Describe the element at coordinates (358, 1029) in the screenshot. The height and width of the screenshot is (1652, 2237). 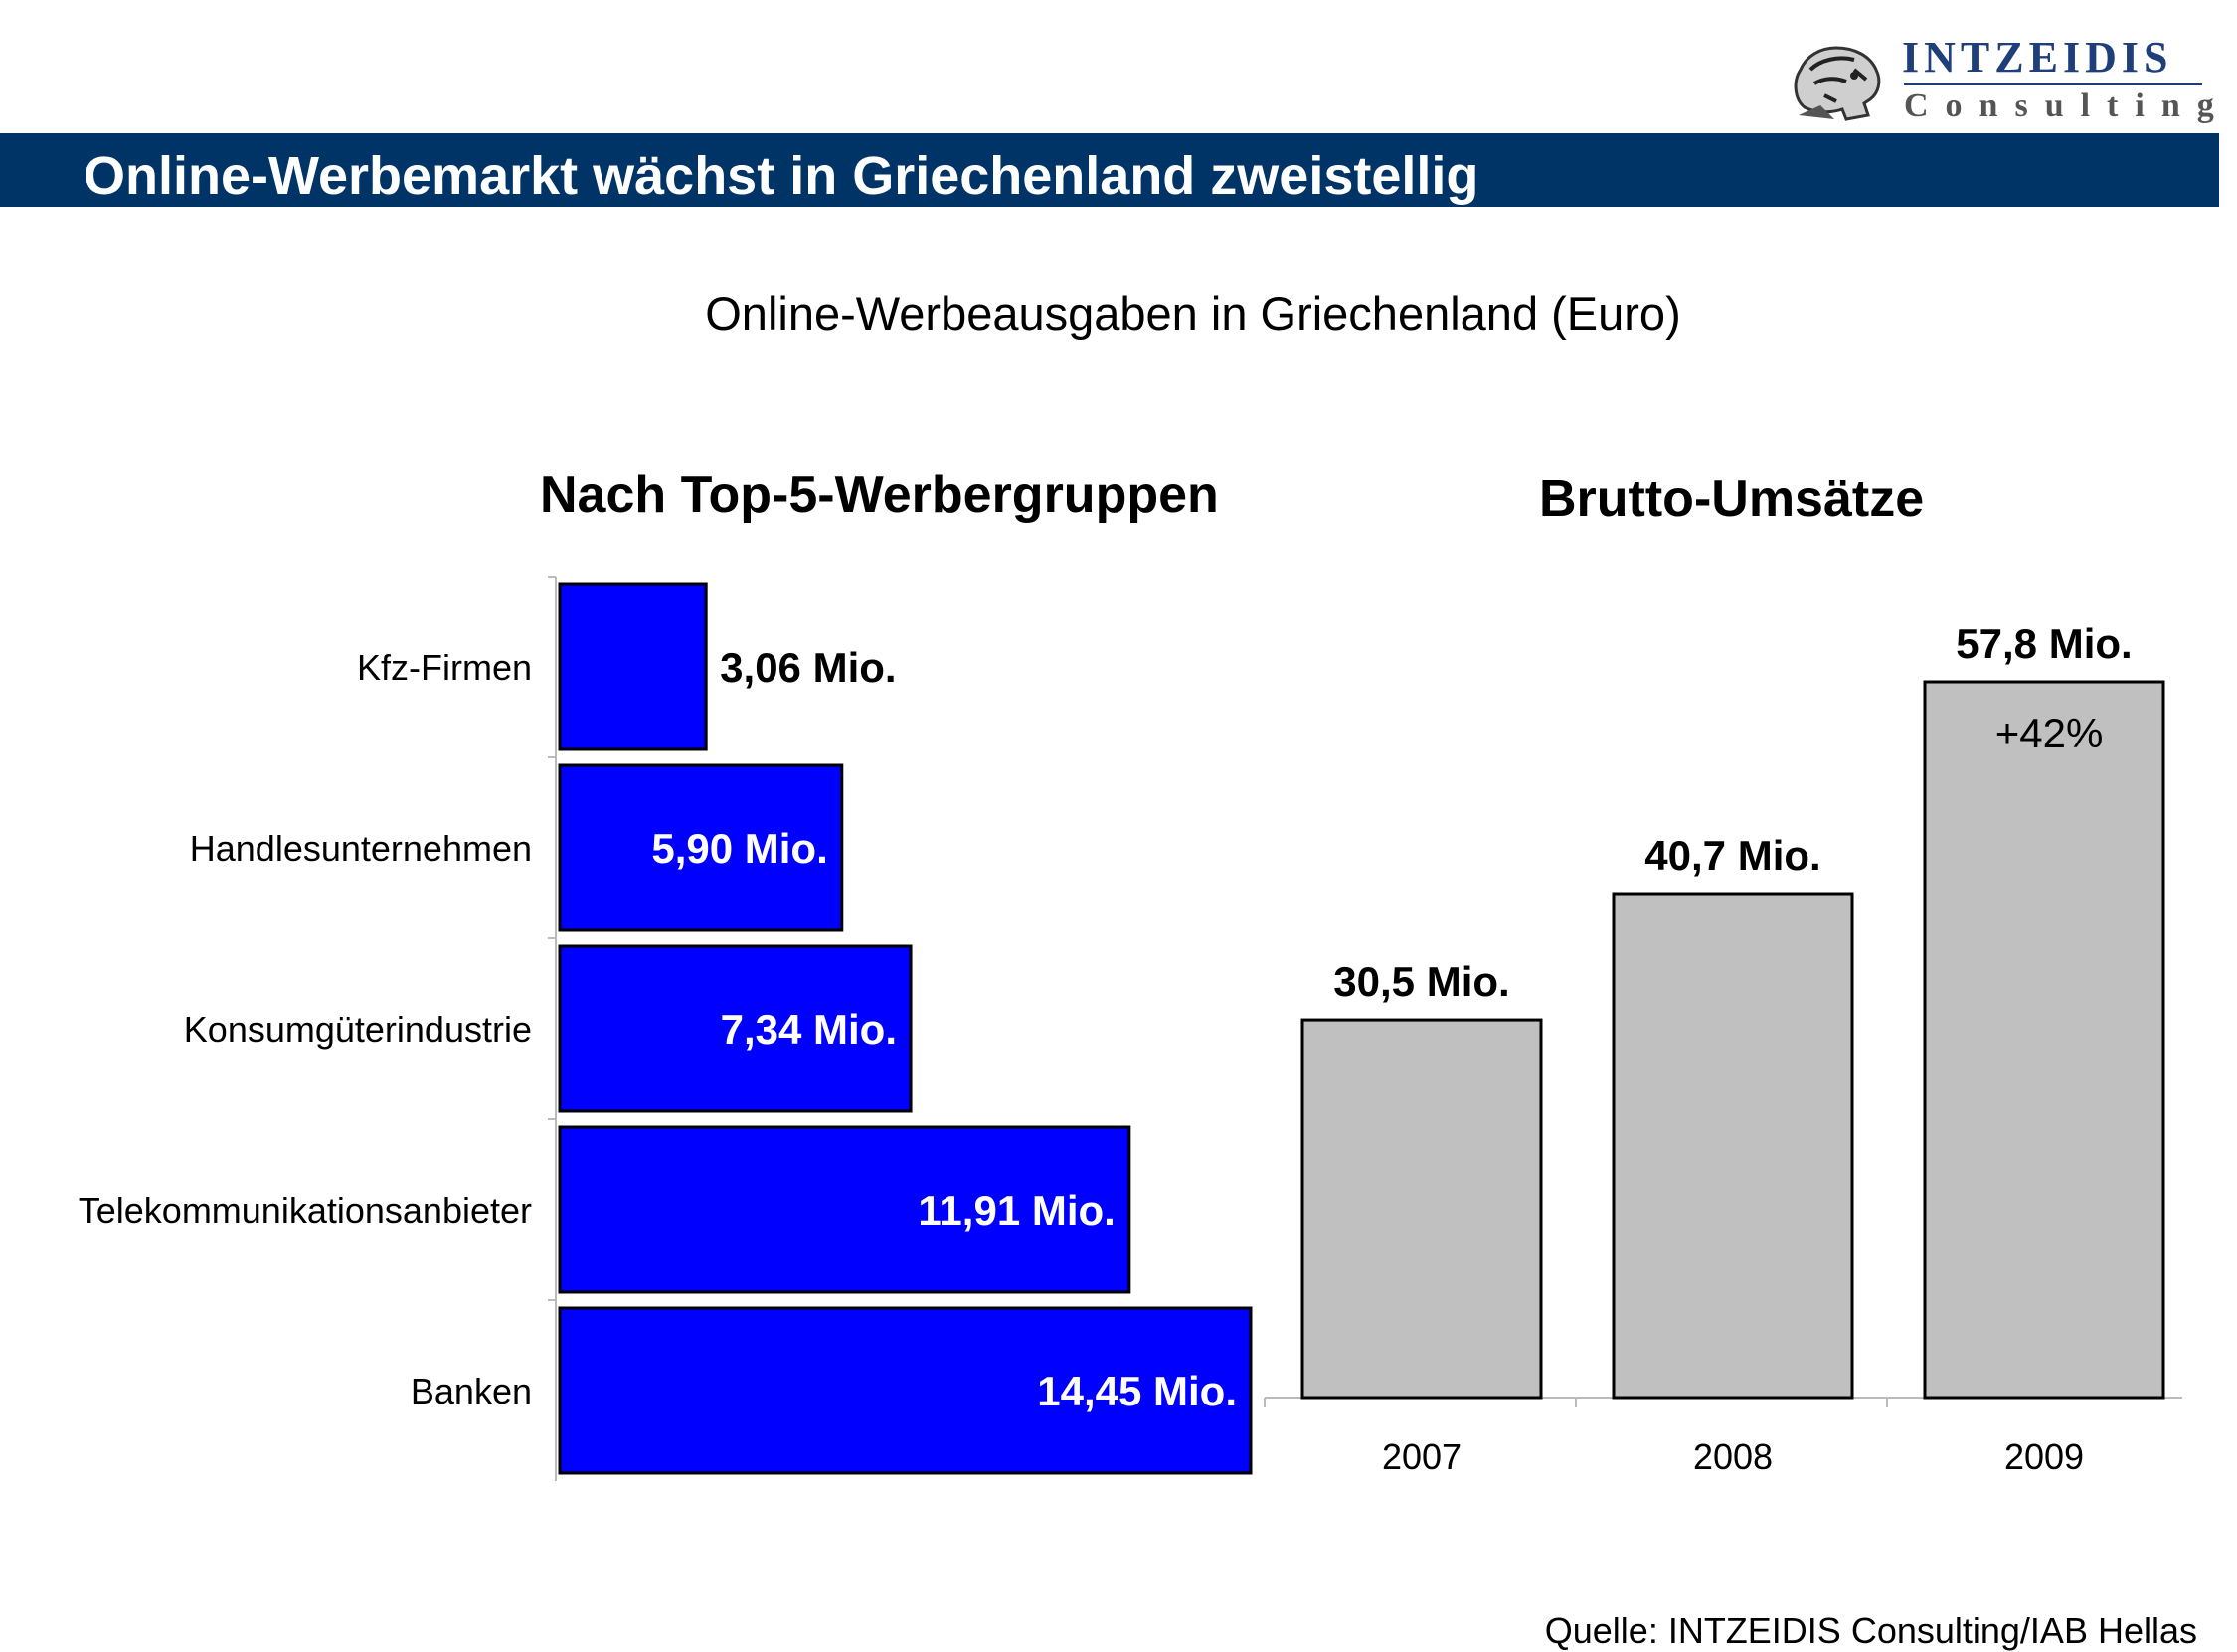
I see `category-label: Konsumgüterindustrie` at that location.